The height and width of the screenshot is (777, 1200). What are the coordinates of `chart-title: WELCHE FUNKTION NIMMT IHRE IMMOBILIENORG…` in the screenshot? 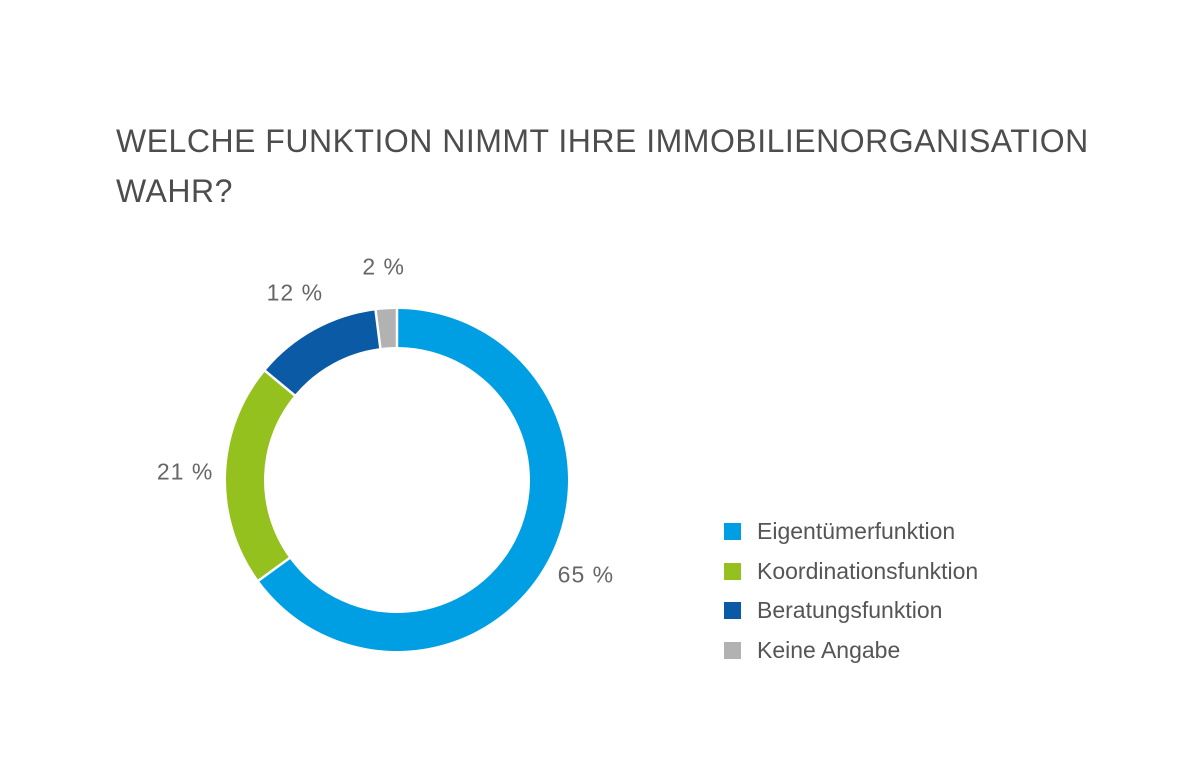 It's located at (616, 166).